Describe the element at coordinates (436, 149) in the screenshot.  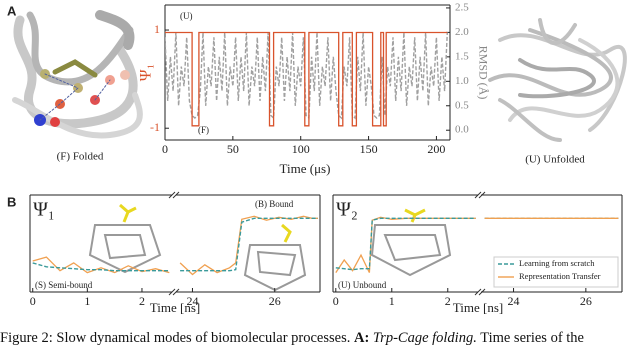
I see `x-tick-label: 200` at that location.